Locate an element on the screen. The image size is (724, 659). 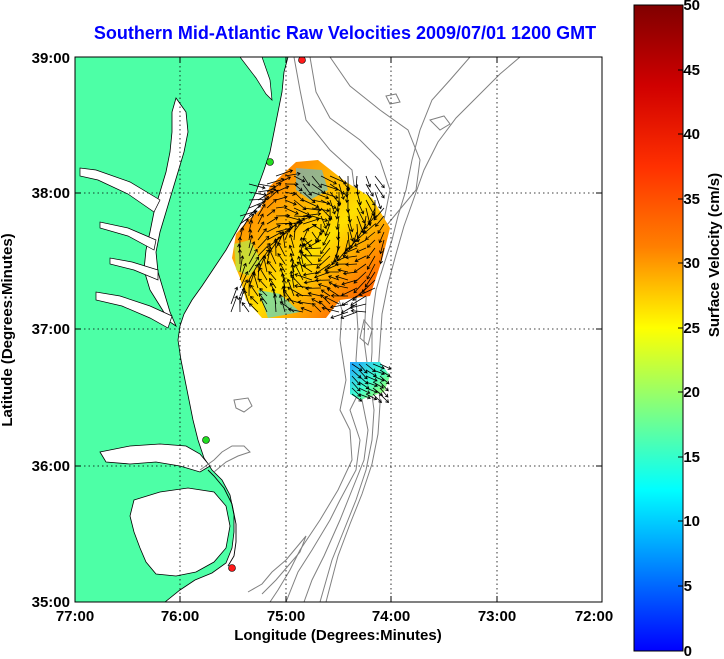
y-tick-label: 35:00 is located at coordinates (51, 602).